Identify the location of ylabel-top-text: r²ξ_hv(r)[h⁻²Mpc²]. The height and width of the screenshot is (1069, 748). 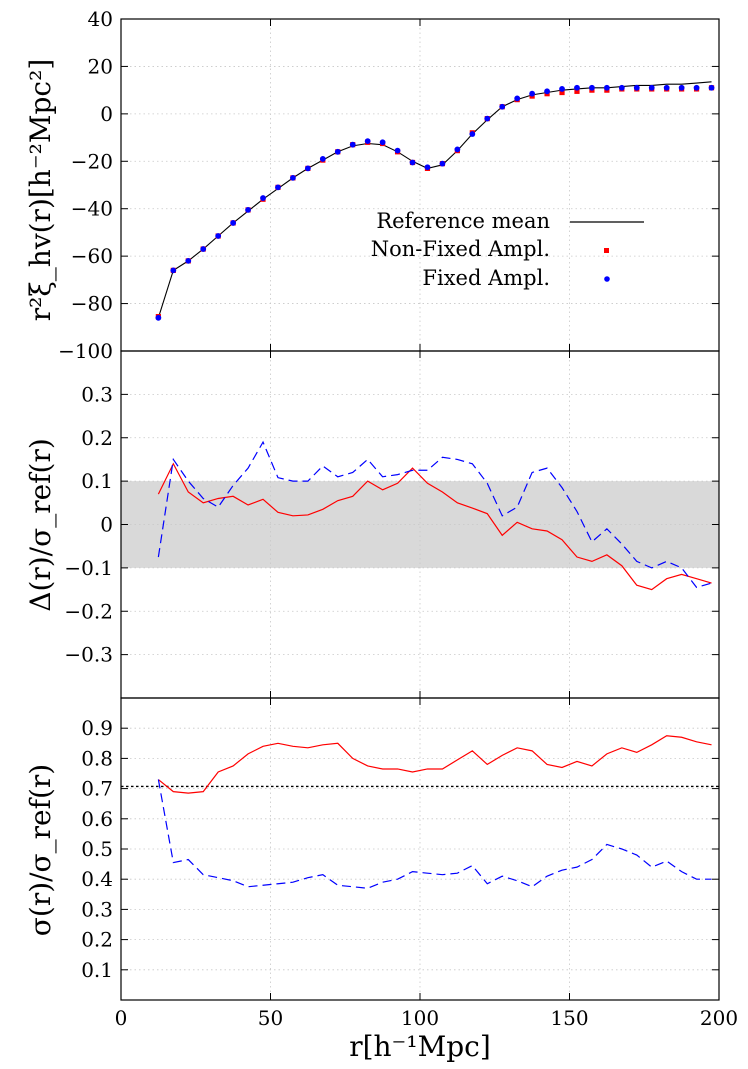
(40, 190).